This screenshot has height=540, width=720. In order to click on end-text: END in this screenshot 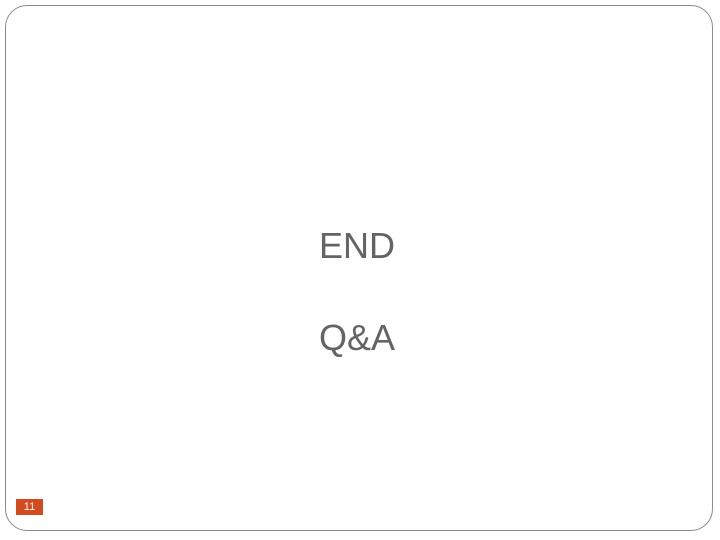, I will do `click(356, 245)`.